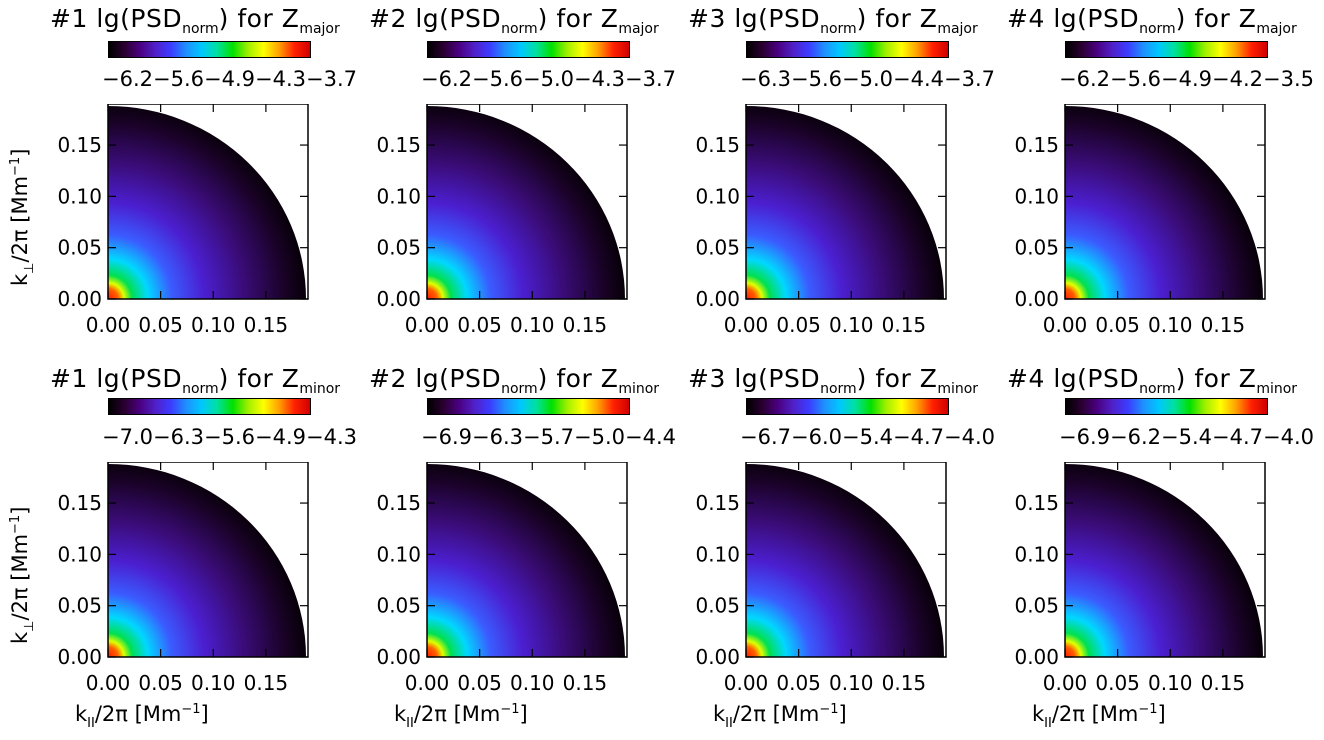  I want to click on panel-number: #4, so click(1026, 378).